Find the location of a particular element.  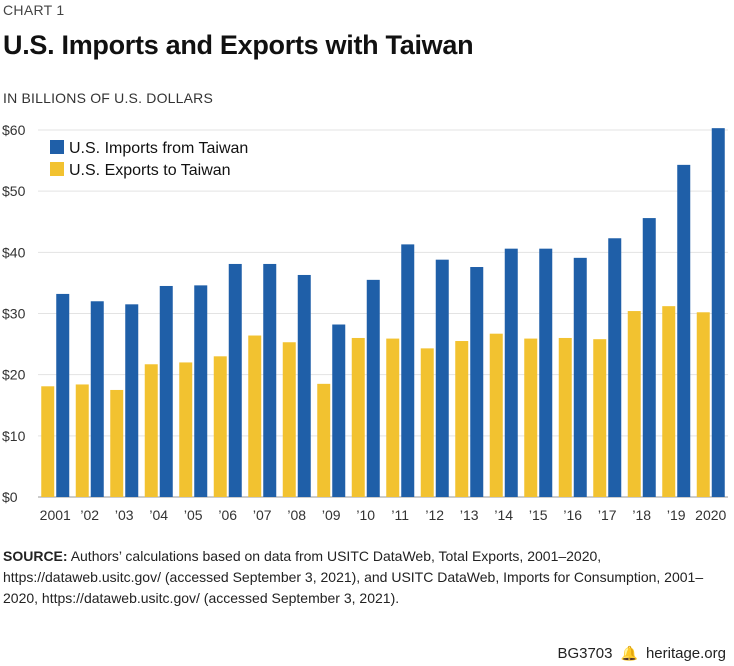

y-tick-label: $30 is located at coordinates (14, 314).